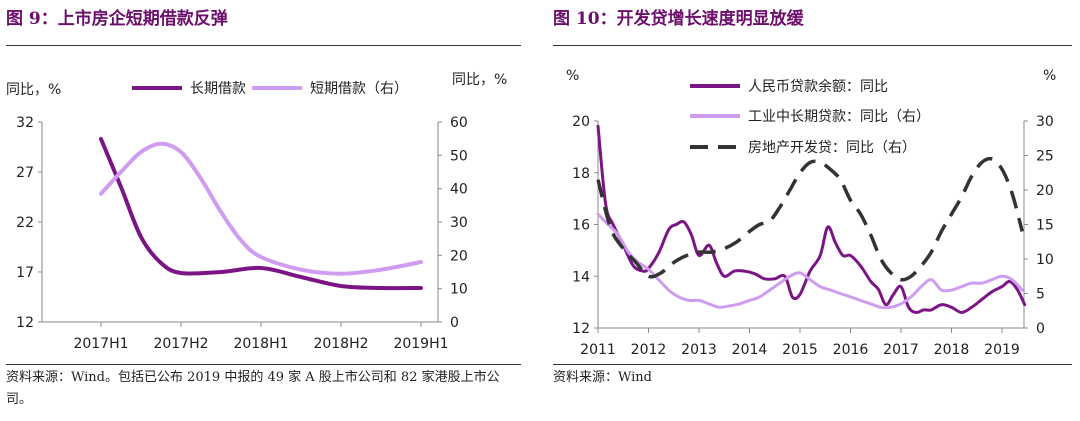  Describe the element at coordinates (359, 89) in the screenshot. I see `legend-label-2: 短期借款（右）` at that location.